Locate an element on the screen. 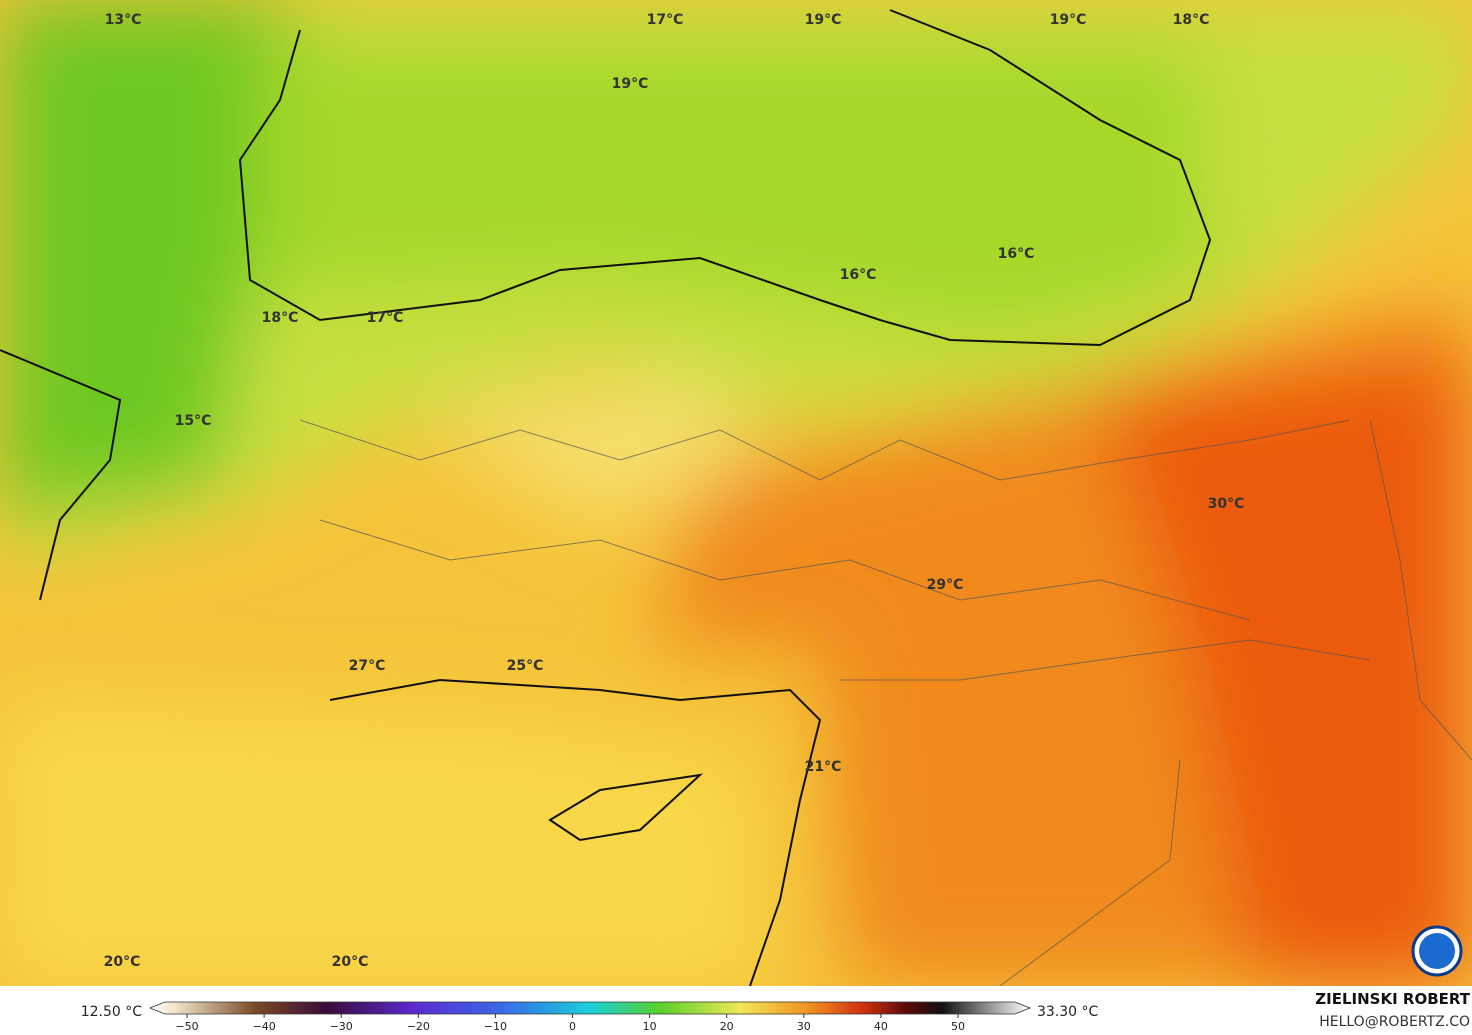  colorbar-ticks: −50 −40 −30 −20 −10 0 10 20 30 40 50 is located at coordinates (570, 1023).